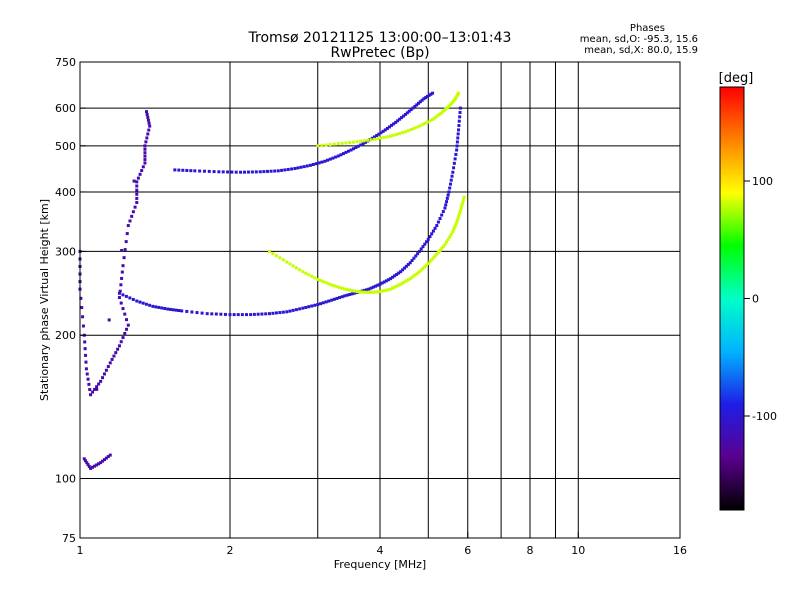 The height and width of the screenshot is (600, 800). I want to click on y-tick-label: 75, so click(69, 538).